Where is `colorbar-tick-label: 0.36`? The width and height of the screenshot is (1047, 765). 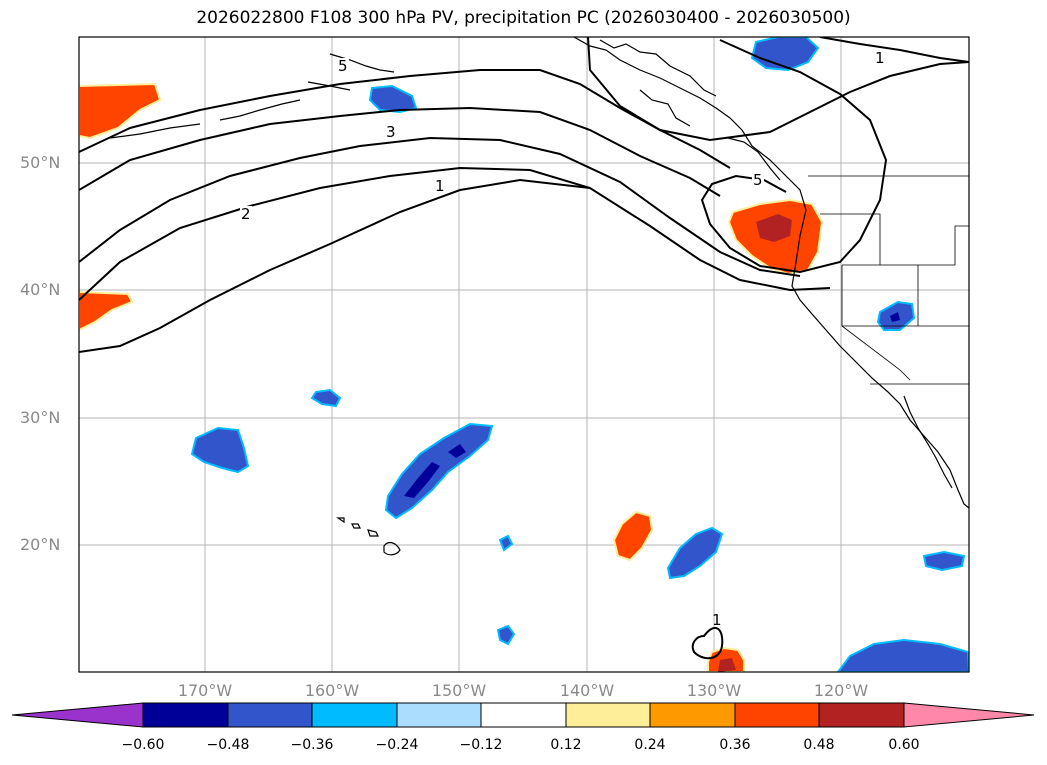
colorbar-tick-label: 0.36 is located at coordinates (735, 745).